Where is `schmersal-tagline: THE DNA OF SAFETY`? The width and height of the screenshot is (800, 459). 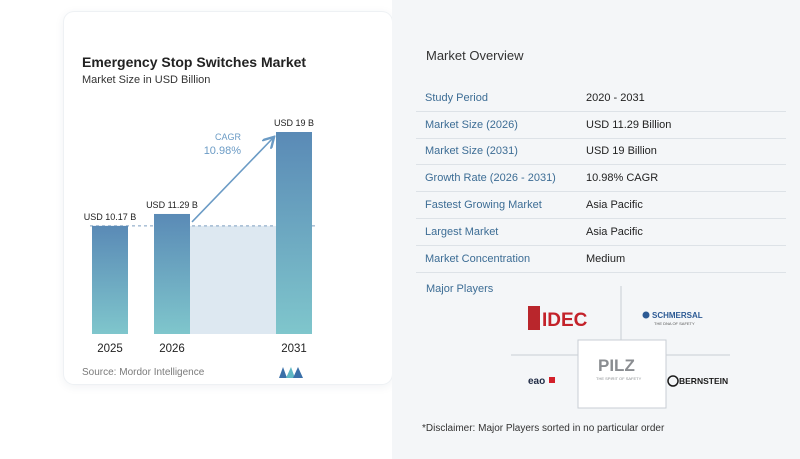 schmersal-tagline: THE DNA OF SAFETY is located at coordinates (674, 323).